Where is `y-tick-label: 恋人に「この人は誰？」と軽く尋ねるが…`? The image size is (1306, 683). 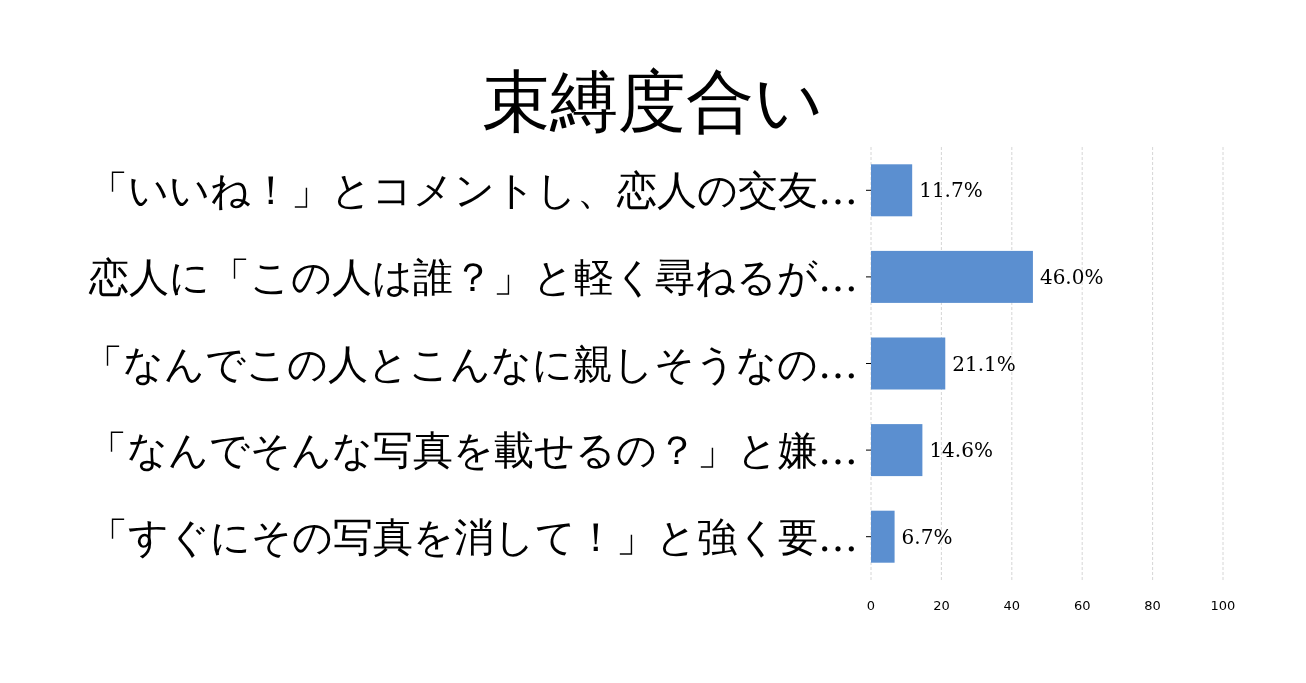
y-tick-label: 恋人に「この人は誰？」と軽く尋ねるが… is located at coordinates (473, 276).